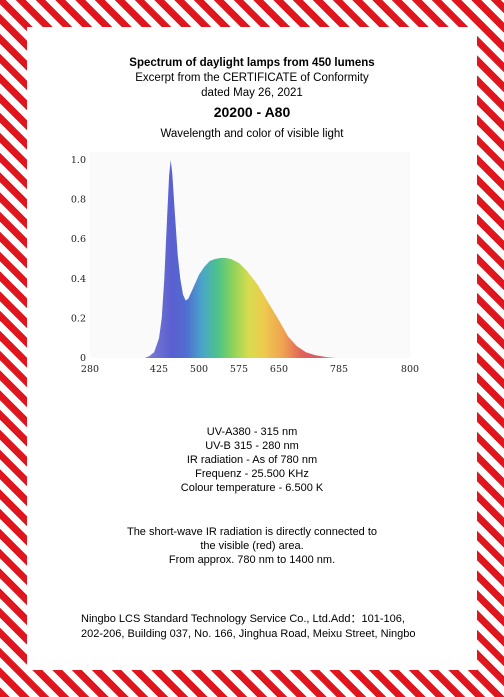 Image resolution: width=504 pixels, height=697 pixels. Describe the element at coordinates (78, 318) in the screenshot. I see `y-tick-label: 0.2` at that location.